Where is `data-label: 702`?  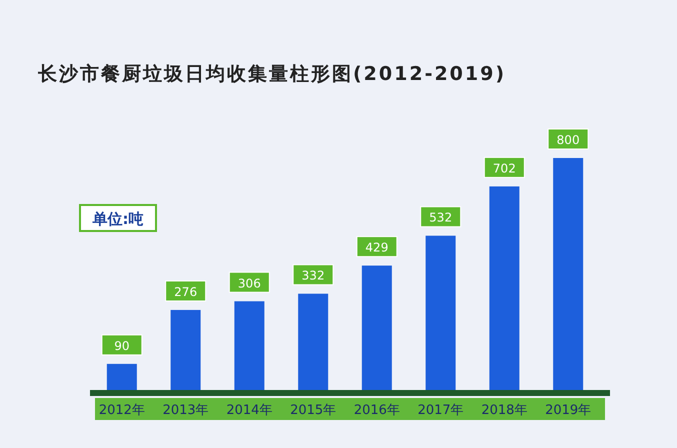
data-label: 702 is located at coordinates (504, 168).